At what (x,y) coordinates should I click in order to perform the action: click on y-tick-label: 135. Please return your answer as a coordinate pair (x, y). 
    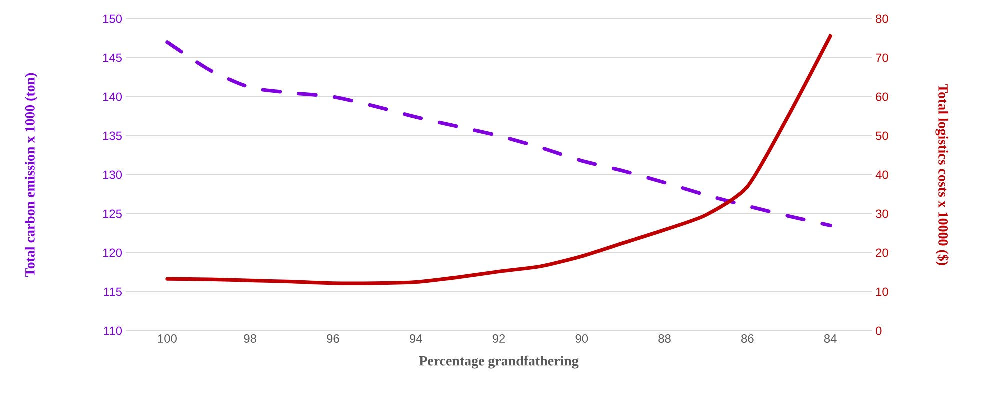
    Looking at the image, I should click on (112, 136).